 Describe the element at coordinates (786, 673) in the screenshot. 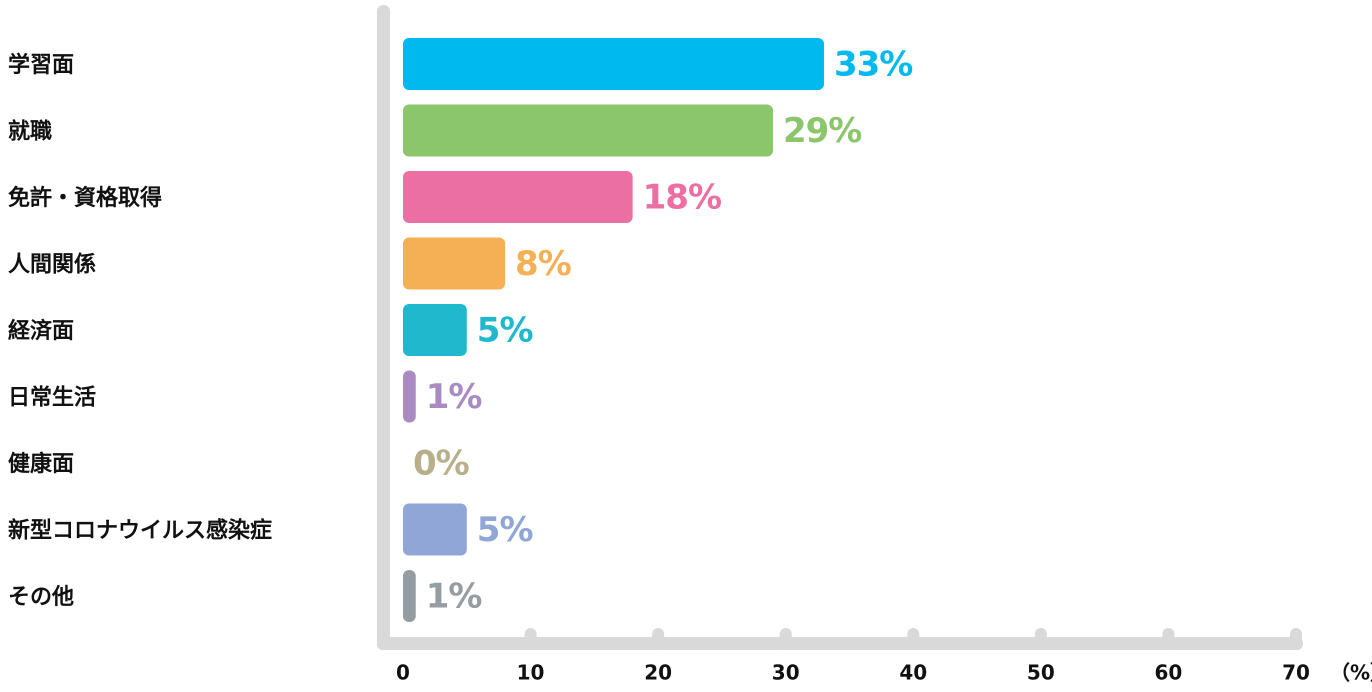

I see `x-tick-label: 30` at that location.